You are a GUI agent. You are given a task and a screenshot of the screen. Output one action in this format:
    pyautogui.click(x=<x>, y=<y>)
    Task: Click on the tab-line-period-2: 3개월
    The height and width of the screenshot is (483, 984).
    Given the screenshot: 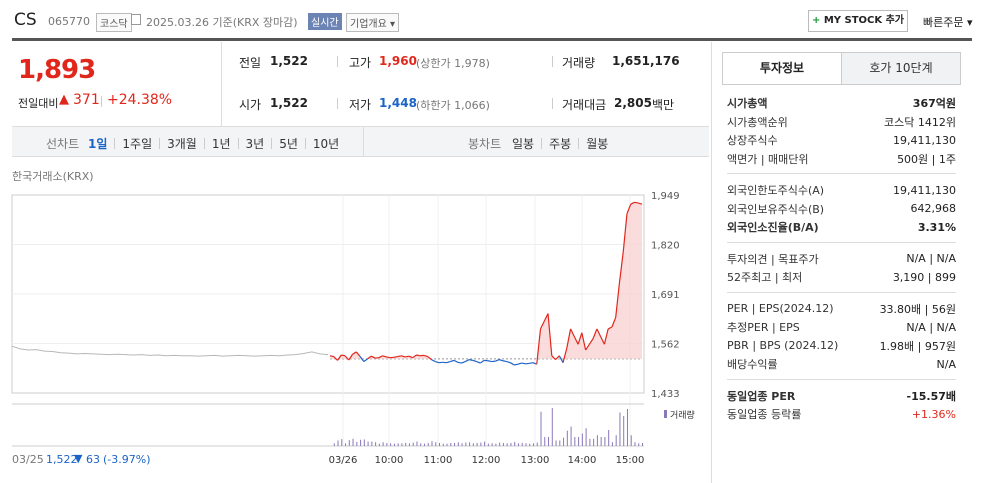 What is the action you would take?
    pyautogui.click(x=182, y=144)
    